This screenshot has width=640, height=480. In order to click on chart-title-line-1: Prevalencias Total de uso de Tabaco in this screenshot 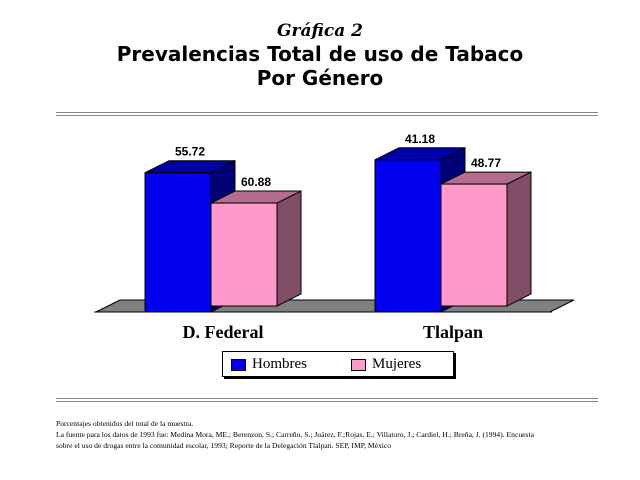, I will do `click(320, 54)`.